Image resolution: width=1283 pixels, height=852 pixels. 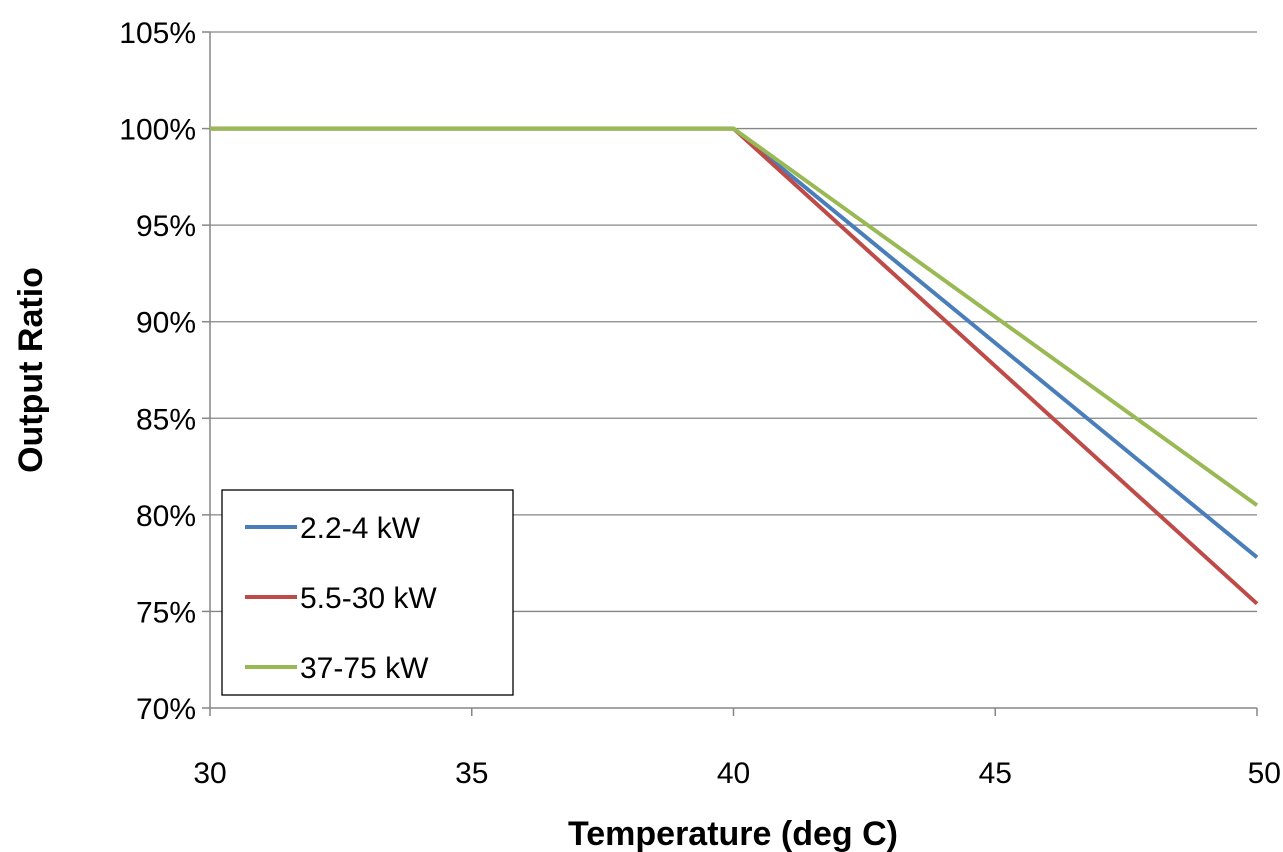 What do you see at coordinates (471, 773) in the screenshot?
I see `x-tick-label: 35` at bounding box center [471, 773].